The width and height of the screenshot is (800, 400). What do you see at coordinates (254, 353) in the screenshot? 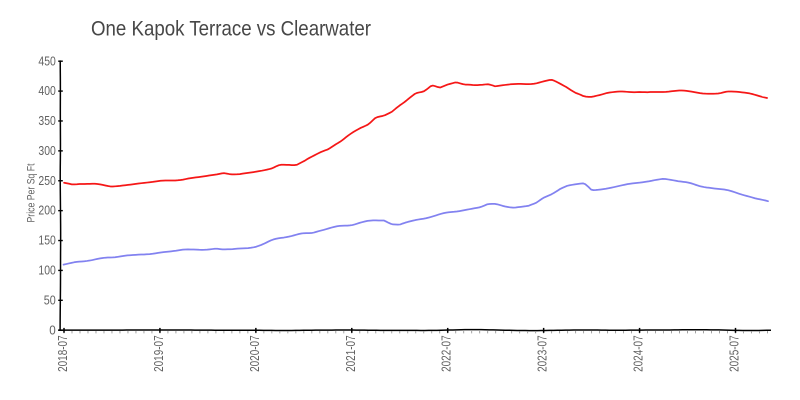
I see `svg-text: 2020-07` at bounding box center [254, 353].